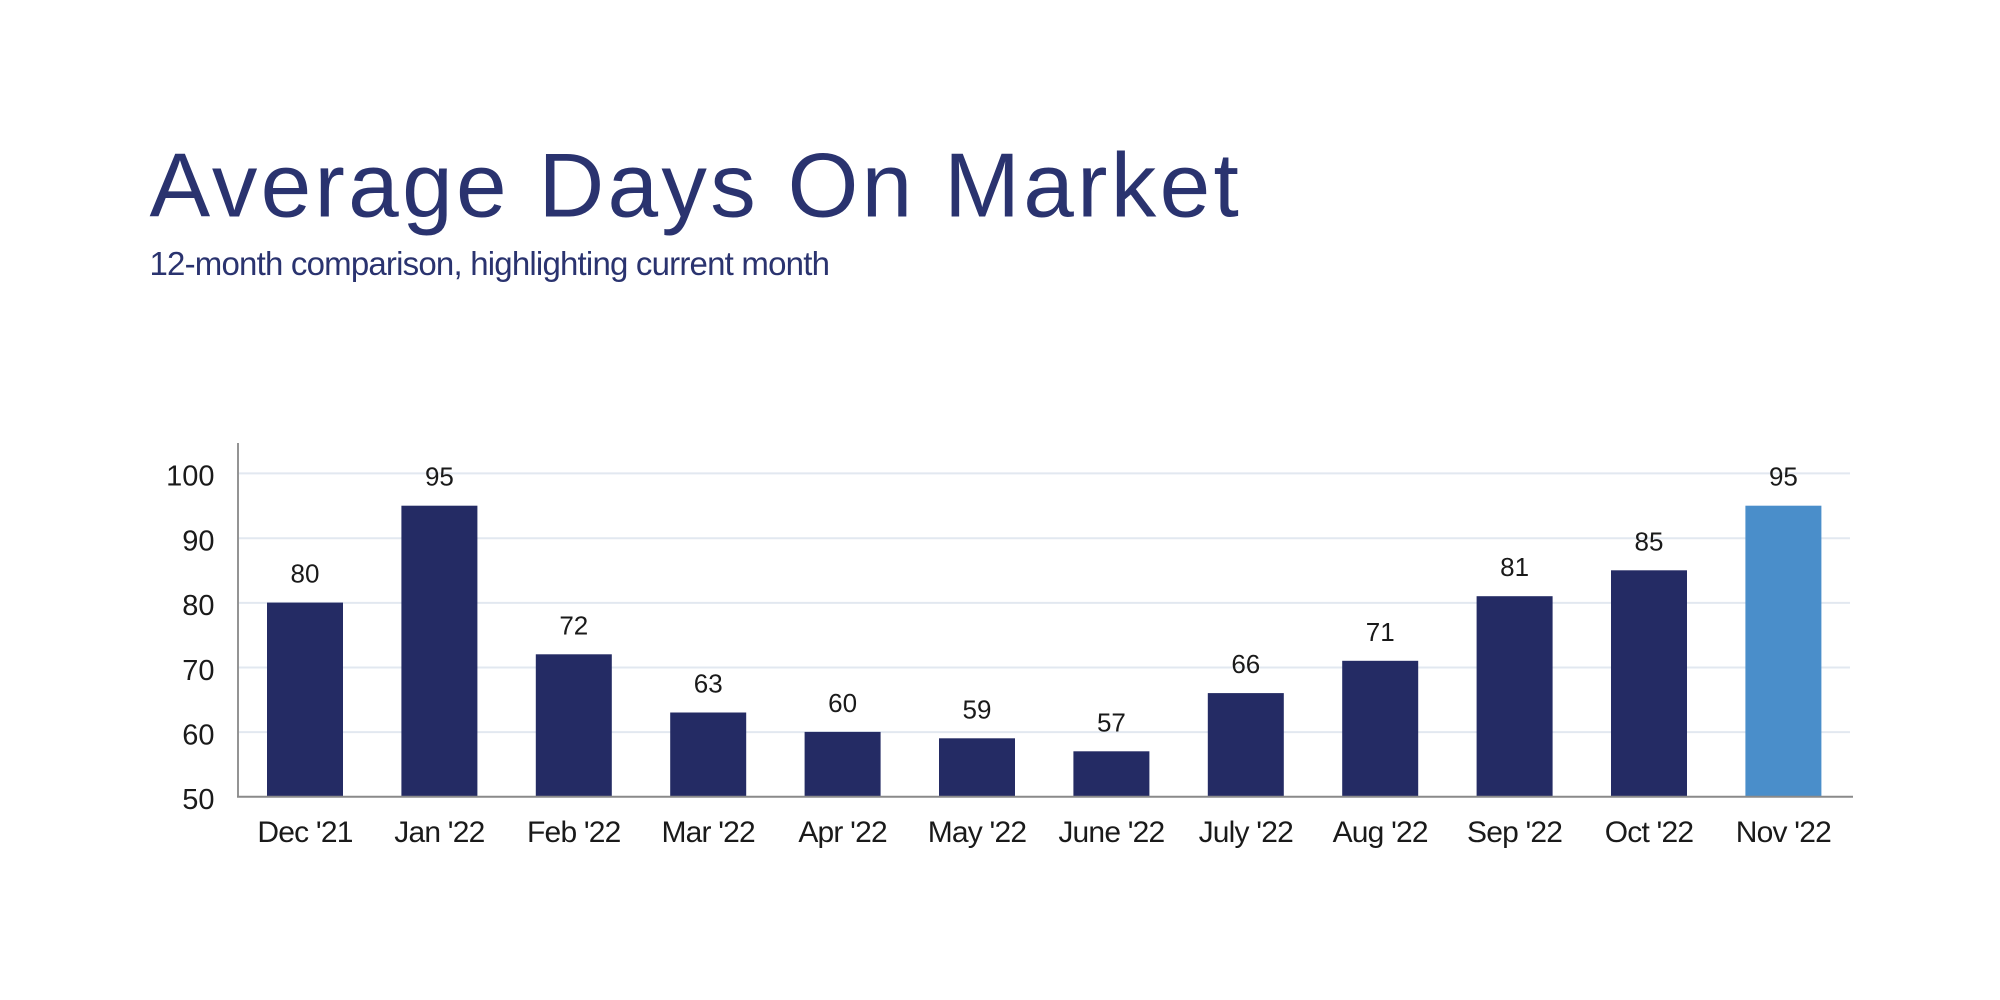  Describe the element at coordinates (198, 671) in the screenshot. I see `svg-text: 70` at that location.